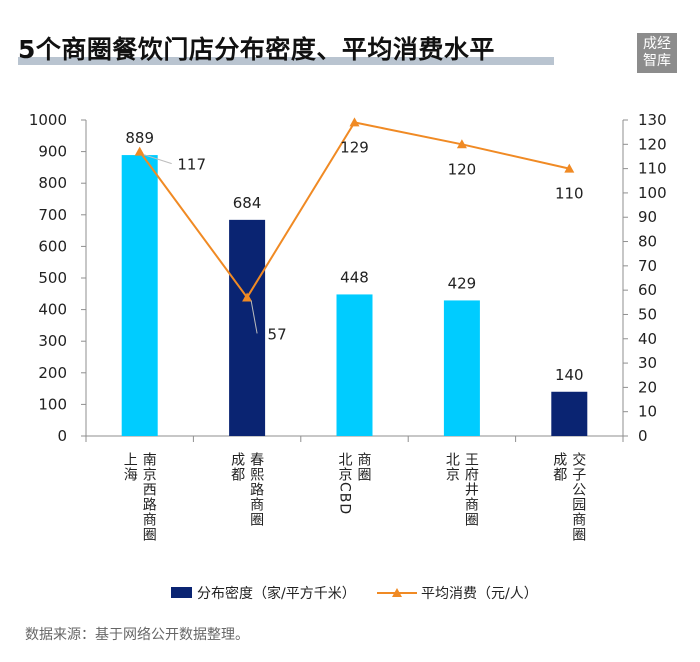 The image size is (700, 662). What do you see at coordinates (647, 314) in the screenshot?
I see `right-tick-label: 50` at bounding box center [647, 314].